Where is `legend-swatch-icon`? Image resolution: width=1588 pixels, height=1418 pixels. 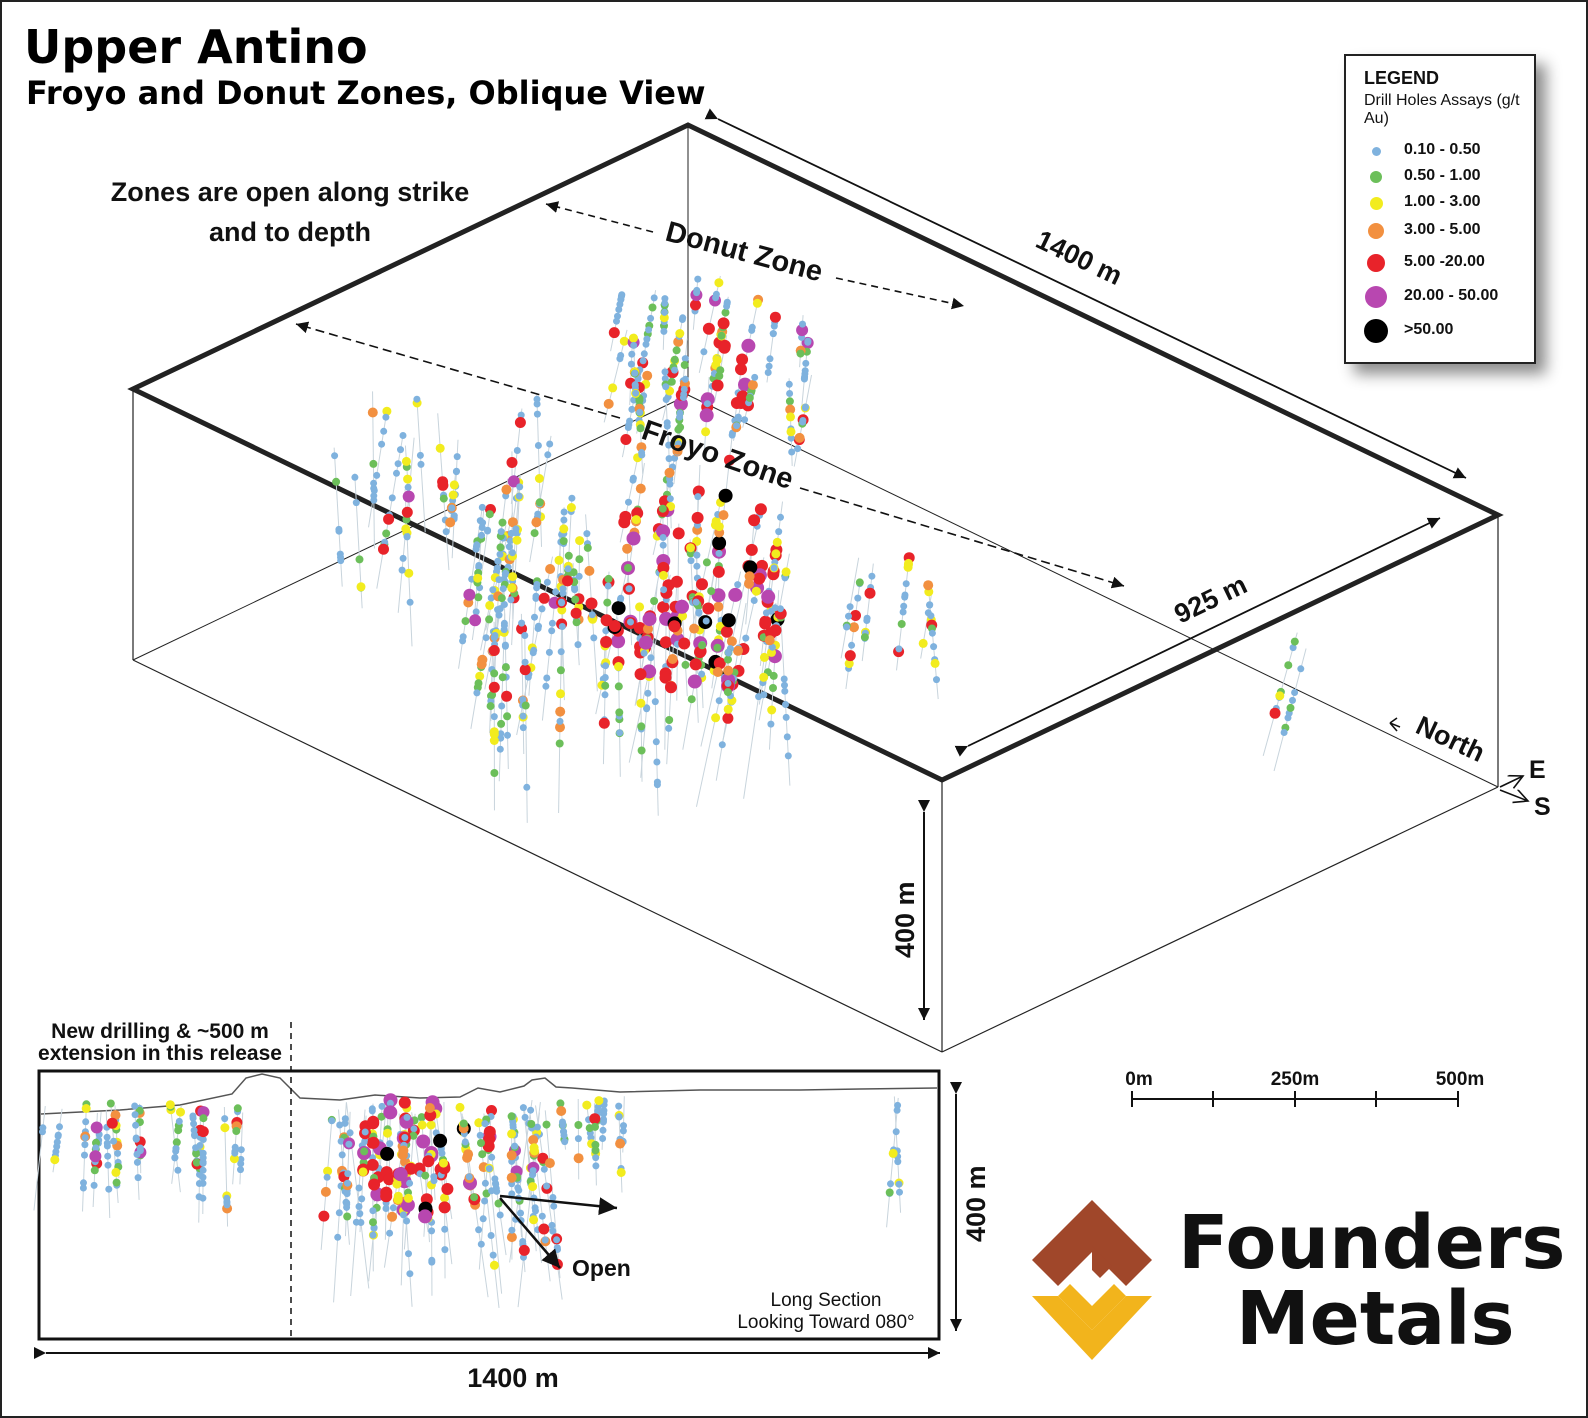 legend-swatch-icon is located at coordinates (1376, 151).